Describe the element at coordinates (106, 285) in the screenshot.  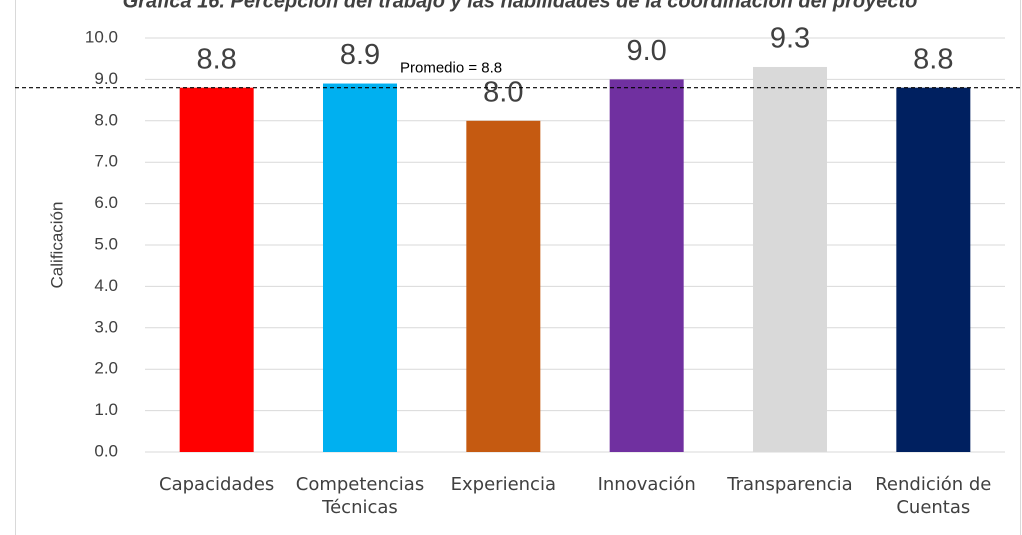
I see `y-tick-label: 4.0` at that location.